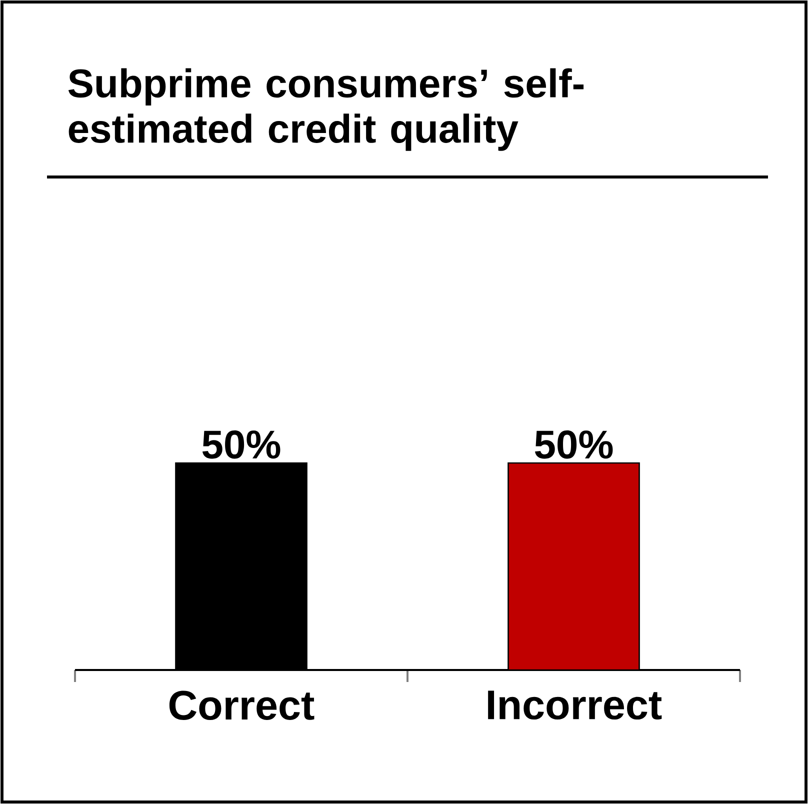 The width and height of the screenshot is (808, 804). I want to click on chart-title: Subprime consumers’ self-estimated credit quality, so click(326, 109).